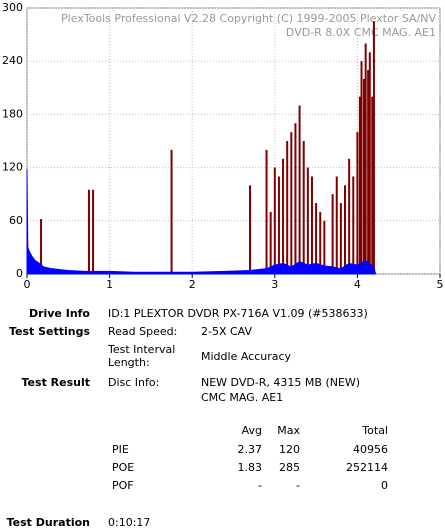 This screenshot has height=532, width=445. What do you see at coordinates (55, 382) in the screenshot?
I see `label: Test Result` at bounding box center [55, 382].